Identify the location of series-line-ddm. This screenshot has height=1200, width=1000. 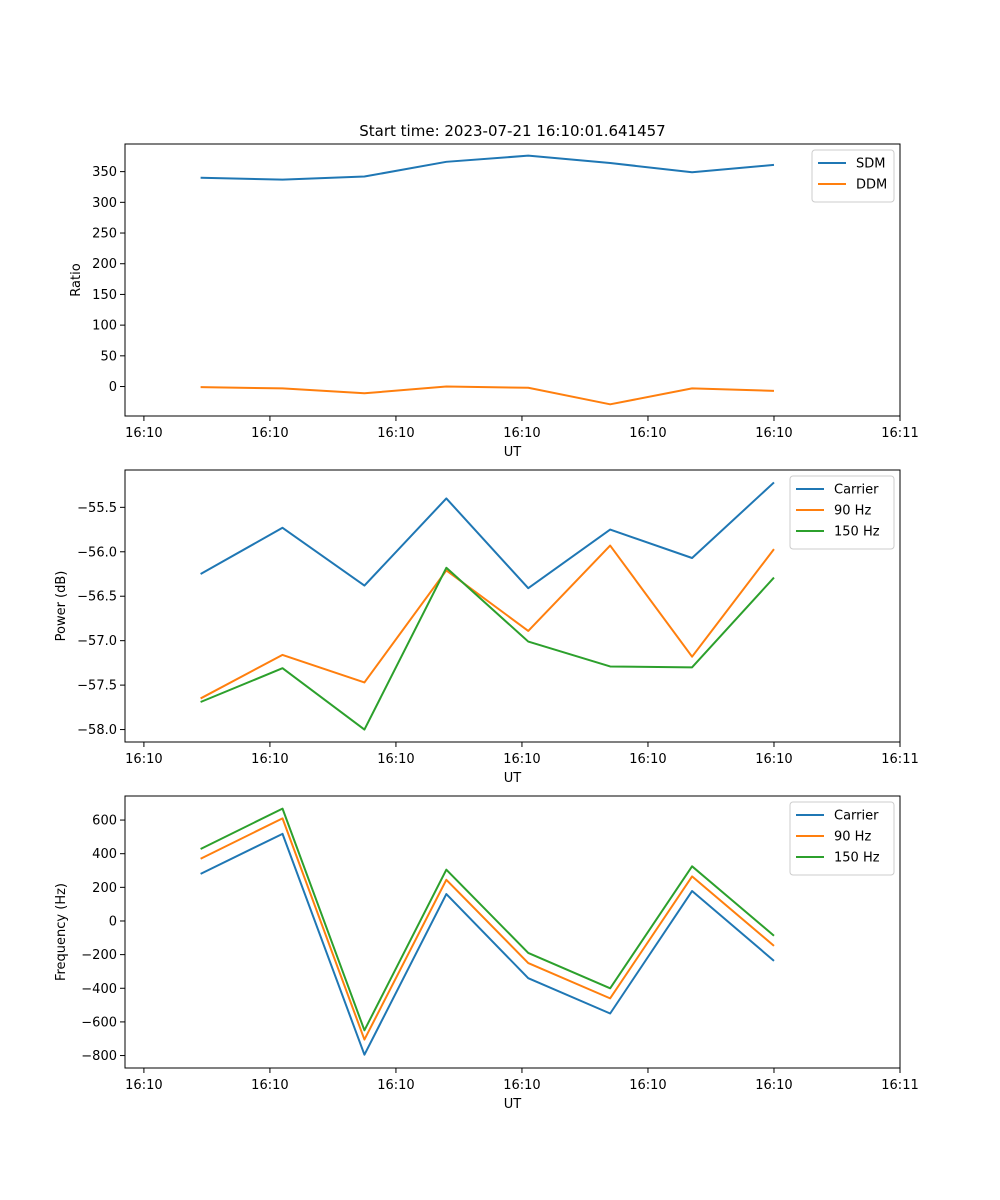
(487, 395).